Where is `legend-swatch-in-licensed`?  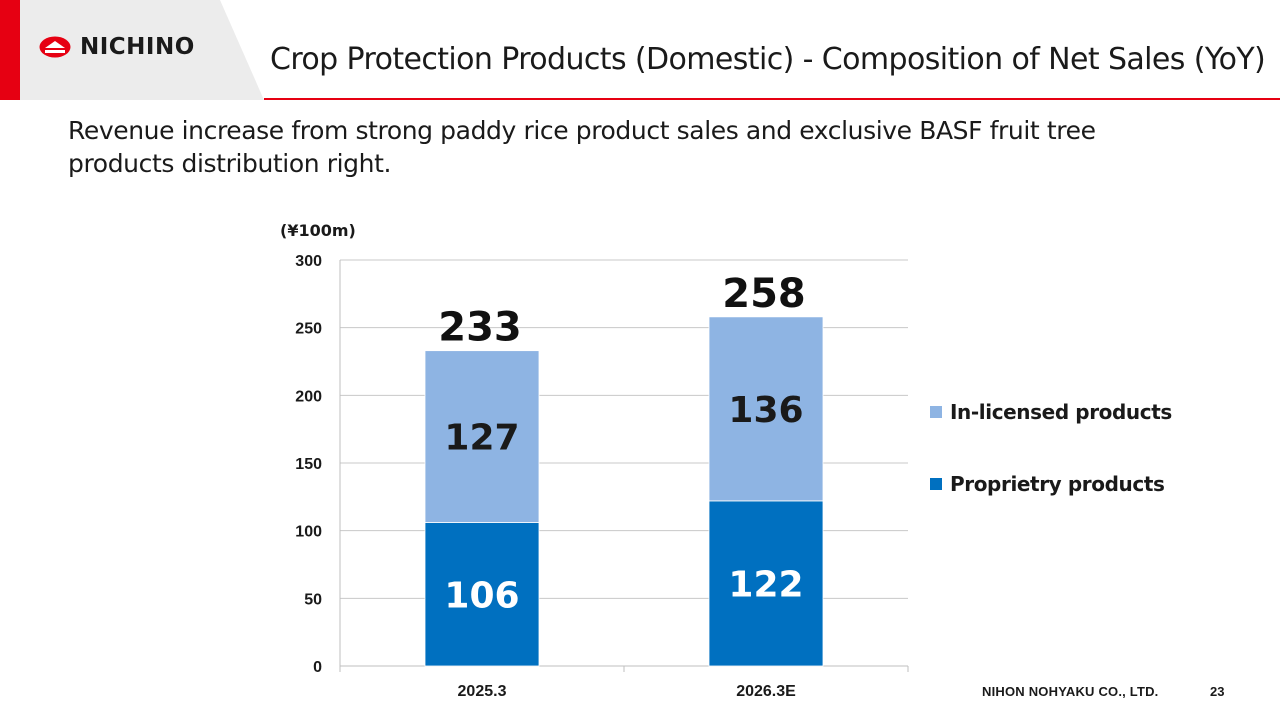 legend-swatch-in-licensed is located at coordinates (936, 412).